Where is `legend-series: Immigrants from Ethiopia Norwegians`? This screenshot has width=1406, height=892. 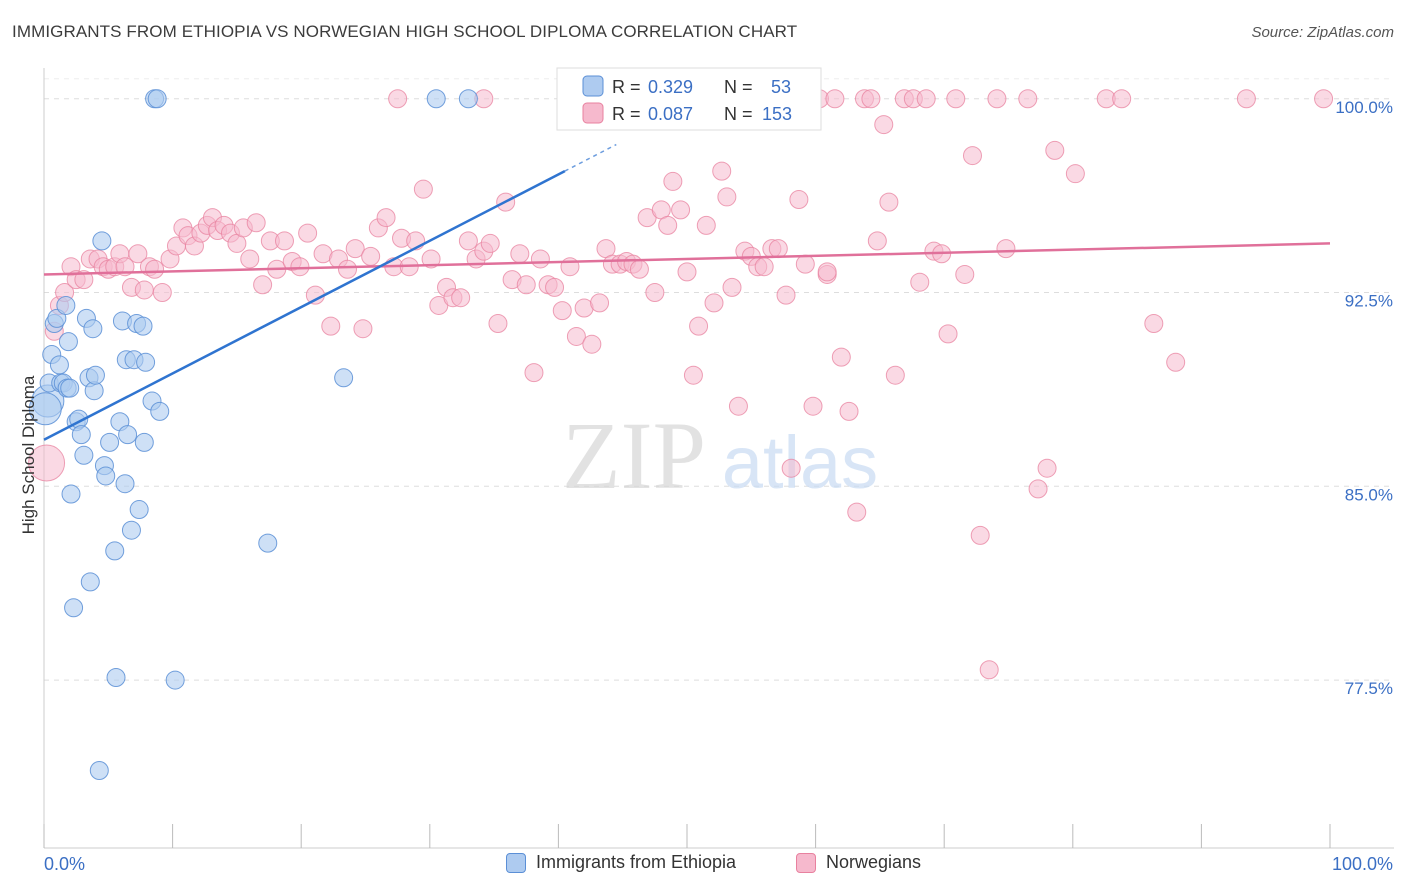
legend-series: Immigrants from Ethiopia Norwegians is located at coordinates (703, 865).